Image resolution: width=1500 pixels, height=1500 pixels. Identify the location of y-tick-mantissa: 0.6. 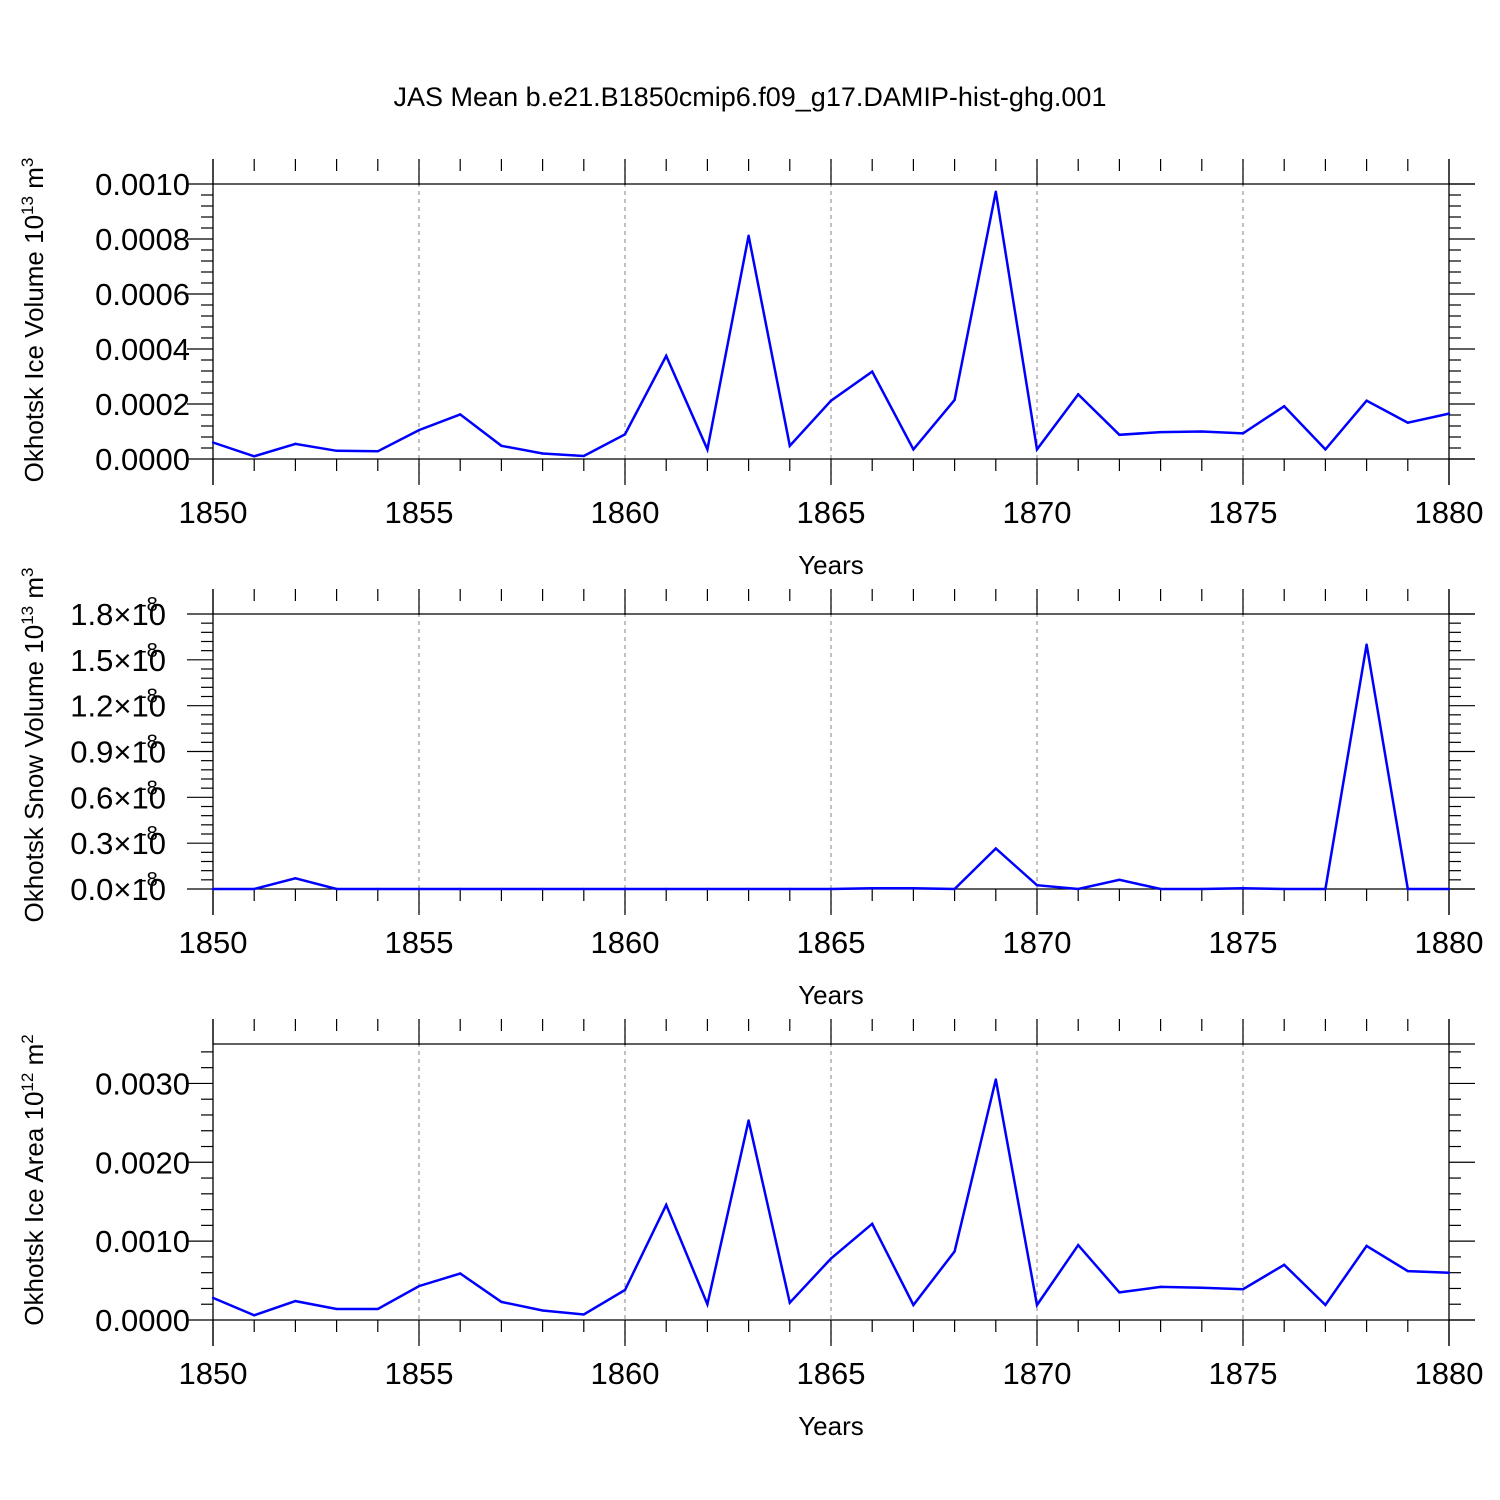
(91, 797).